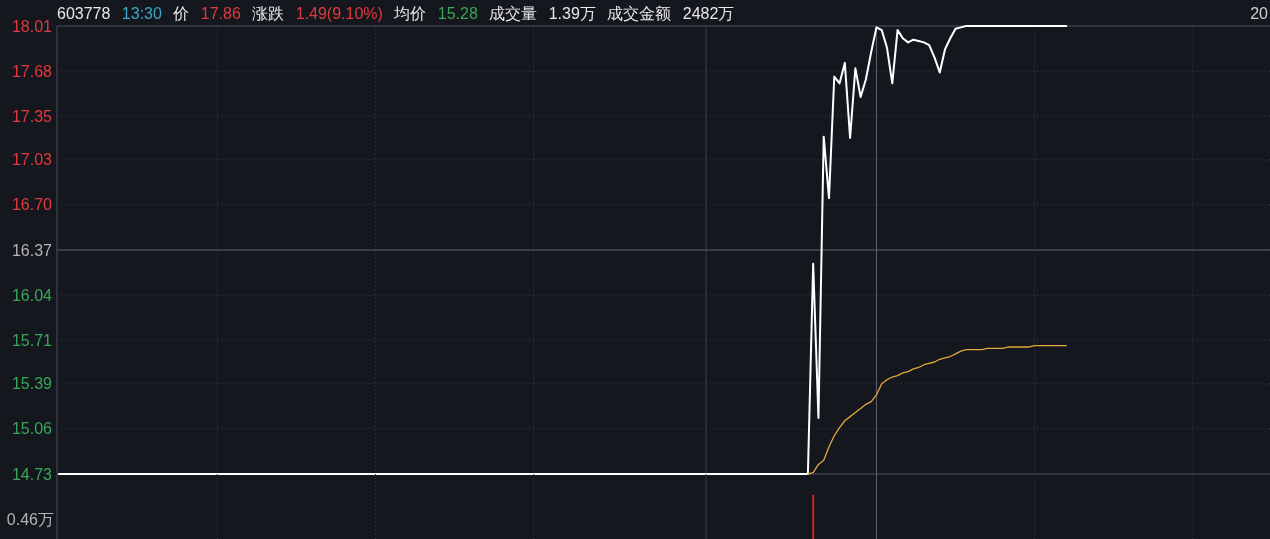 The width and height of the screenshot is (1270, 539). I want to click on y-tick-label: 16.04, so click(32, 295).